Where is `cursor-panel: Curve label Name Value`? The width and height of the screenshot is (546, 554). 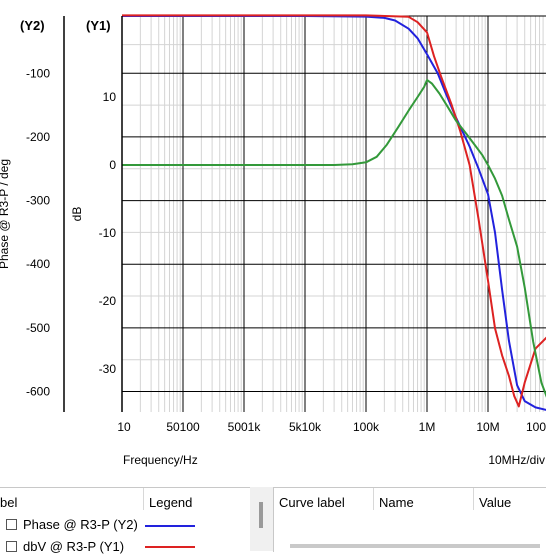
cursor-panel: Curve label Name Value is located at coordinates (409, 519).